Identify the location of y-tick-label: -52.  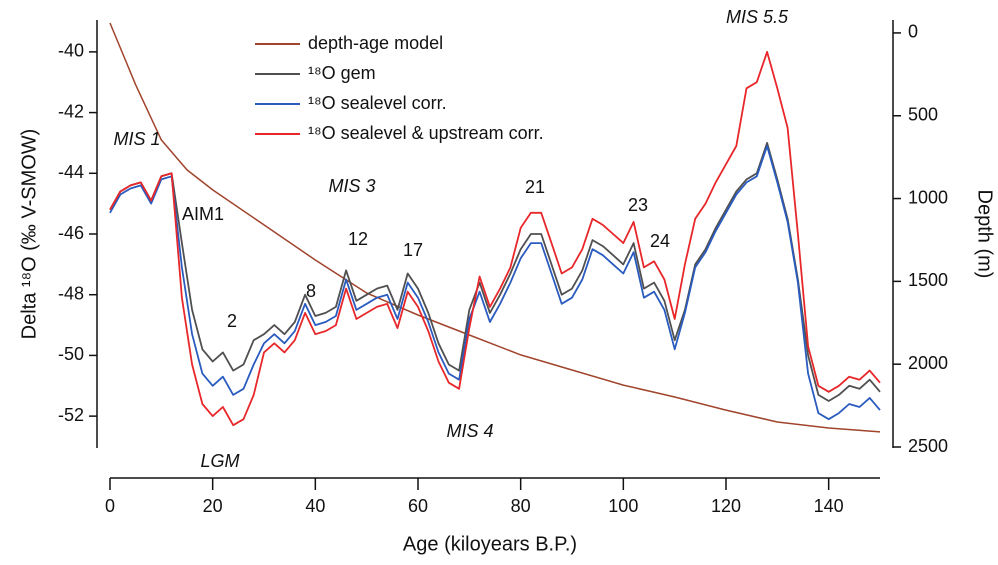
(71, 415).